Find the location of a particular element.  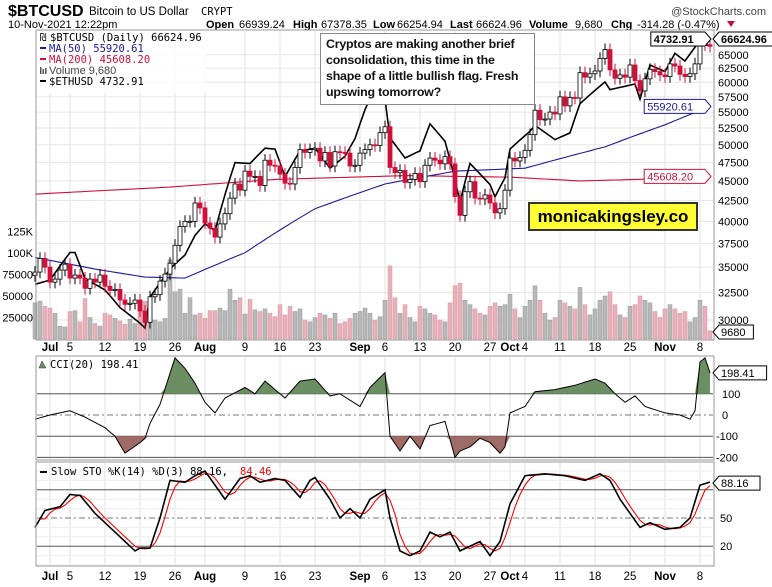

sto-legend: Slow STO %K(14) %D(3) 88.16, 84.46 is located at coordinates (156, 472).